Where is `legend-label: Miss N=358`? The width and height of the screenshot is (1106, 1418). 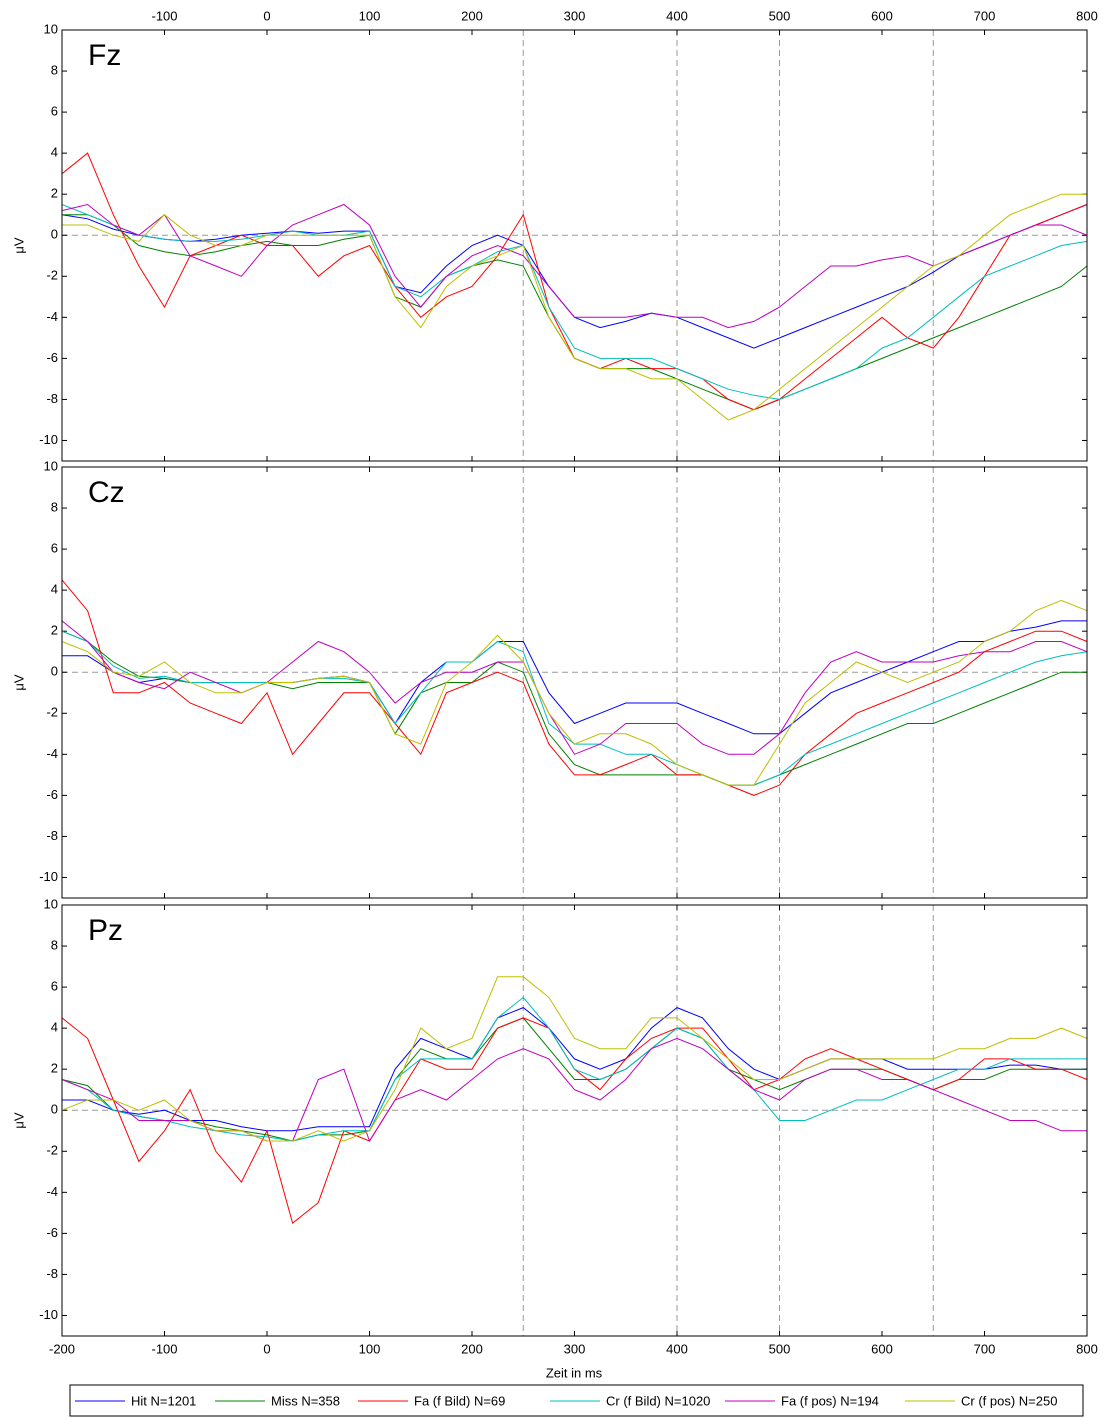 legend-label: Miss N=358 is located at coordinates (305, 1400).